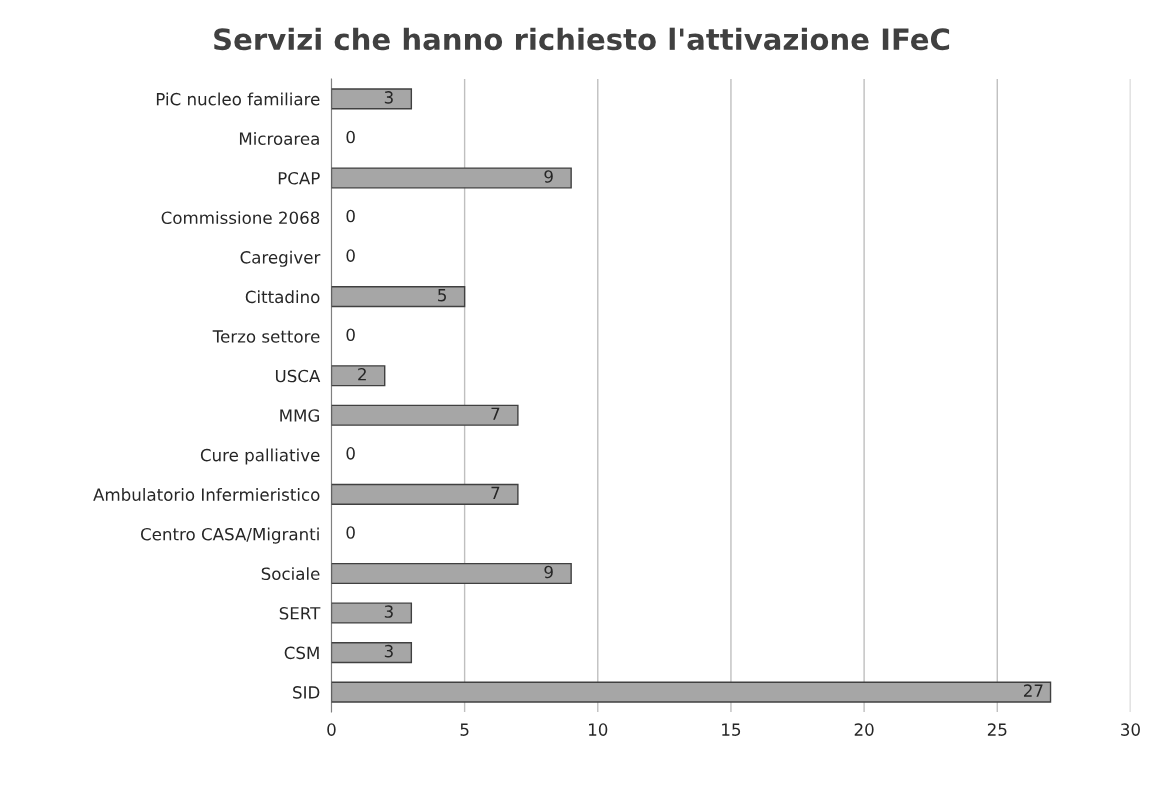 This screenshot has width=1163, height=791. I want to click on y-tick-label: Cure palliative, so click(260, 456).